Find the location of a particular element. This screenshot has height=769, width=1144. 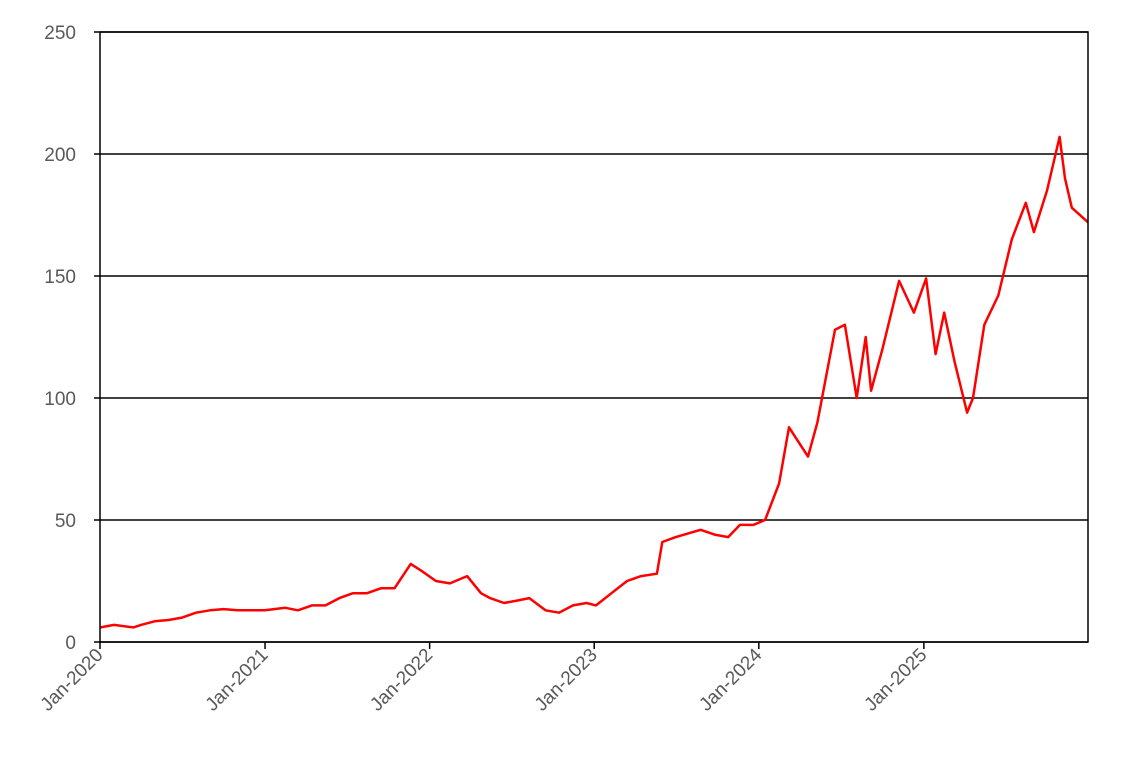

x-tick-label: Jan-2020 is located at coordinates (72, 680).